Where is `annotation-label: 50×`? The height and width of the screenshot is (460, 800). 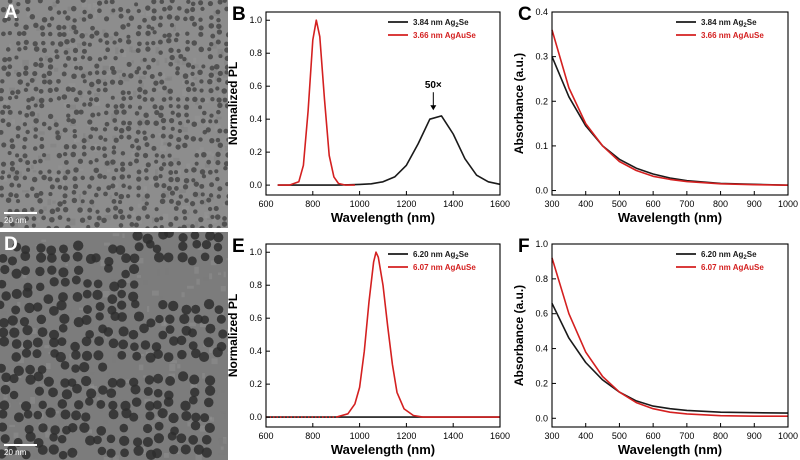
annotation-label: 50× is located at coordinates (433, 85).